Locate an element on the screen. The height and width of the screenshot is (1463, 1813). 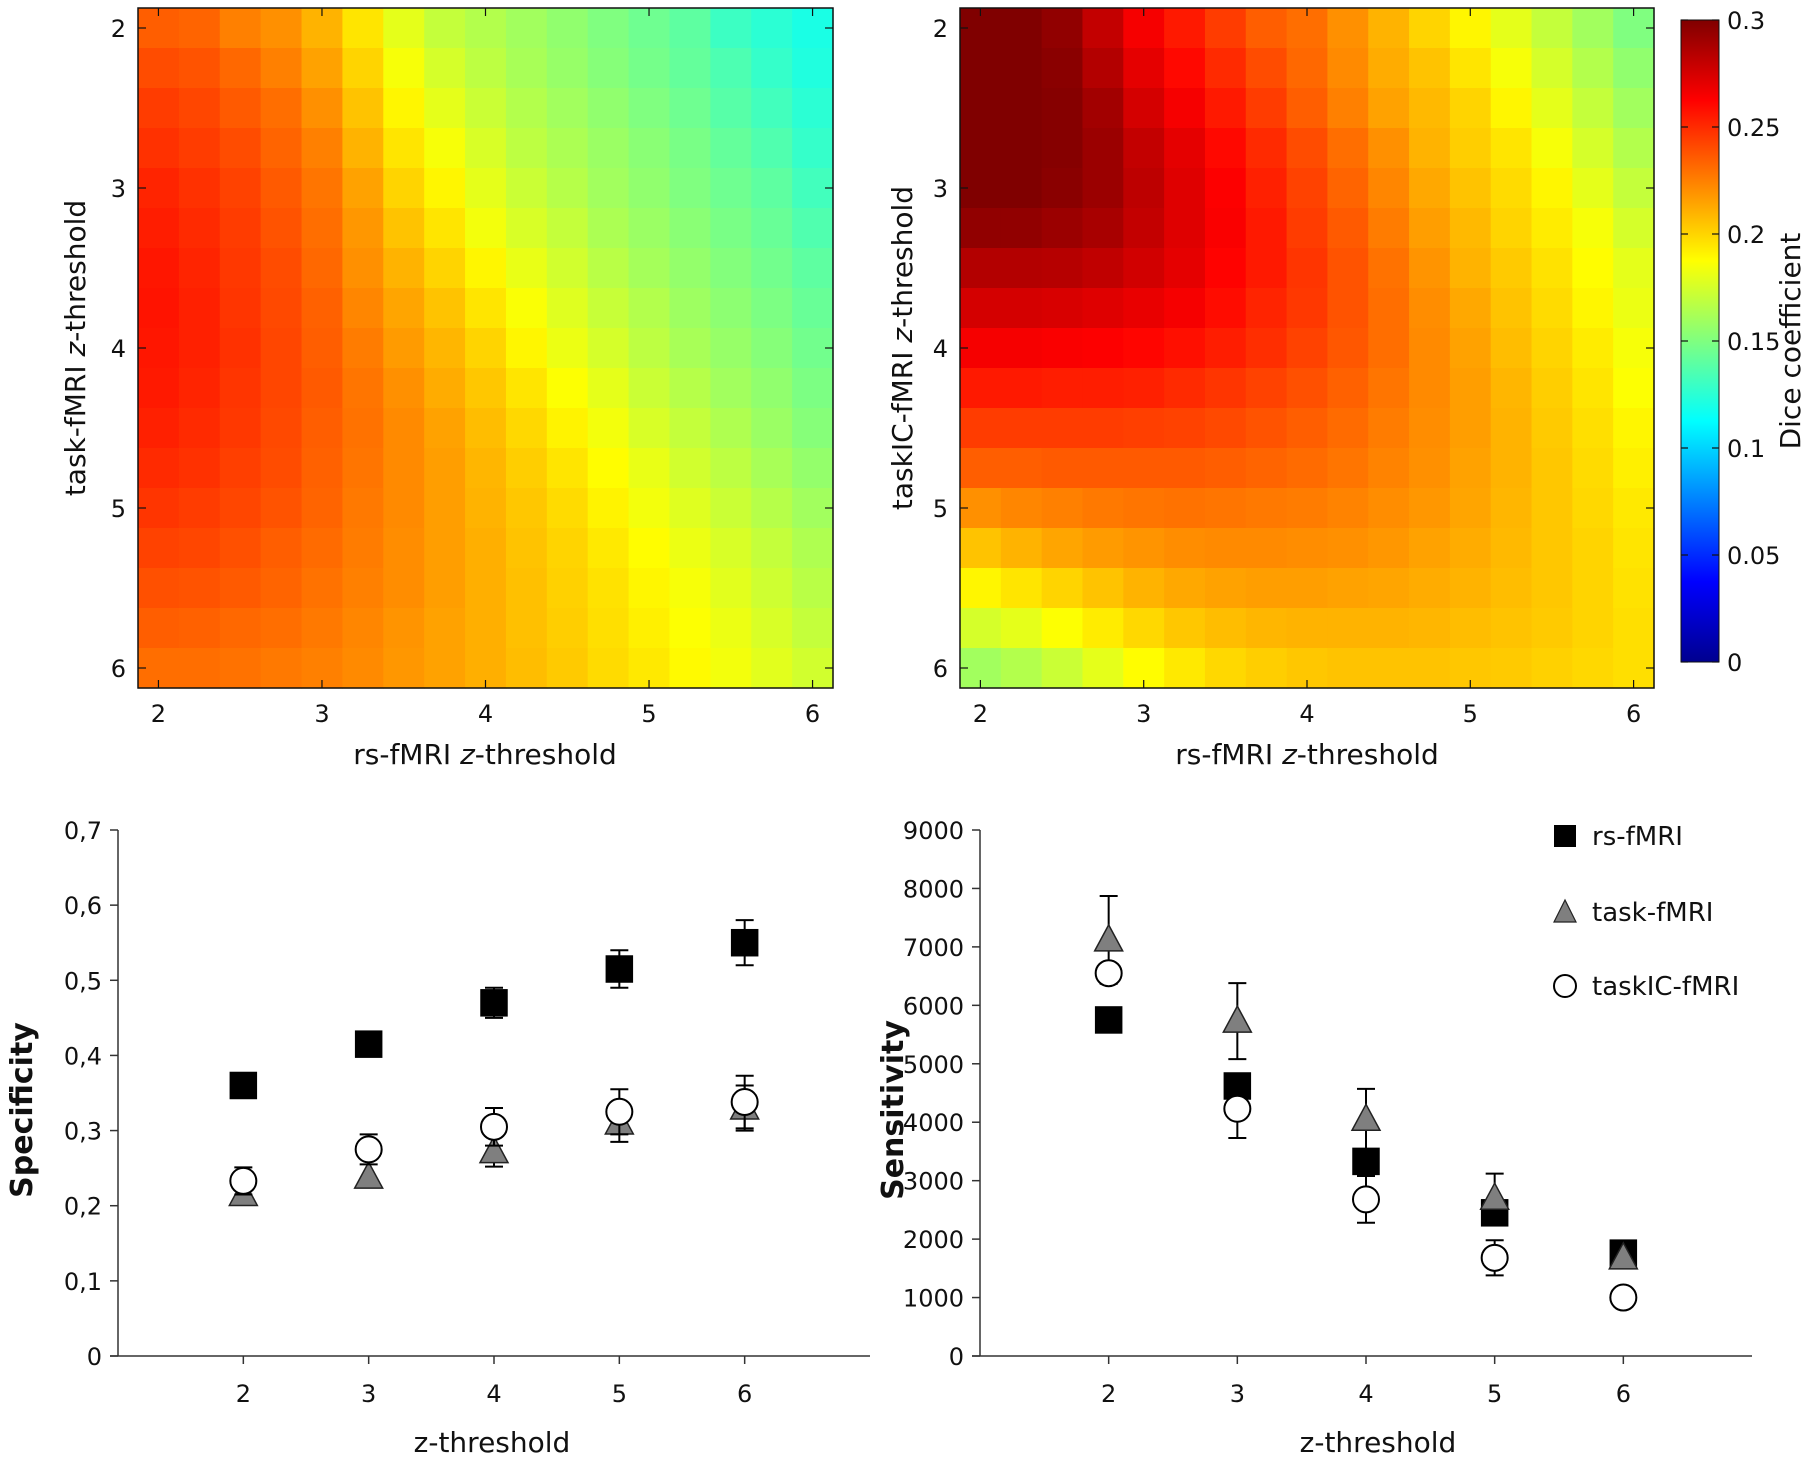
colorbar-ticks: 0 0.05 0.1 0.15 0.2 0.25 0.3 is located at coordinates (1730, 342).